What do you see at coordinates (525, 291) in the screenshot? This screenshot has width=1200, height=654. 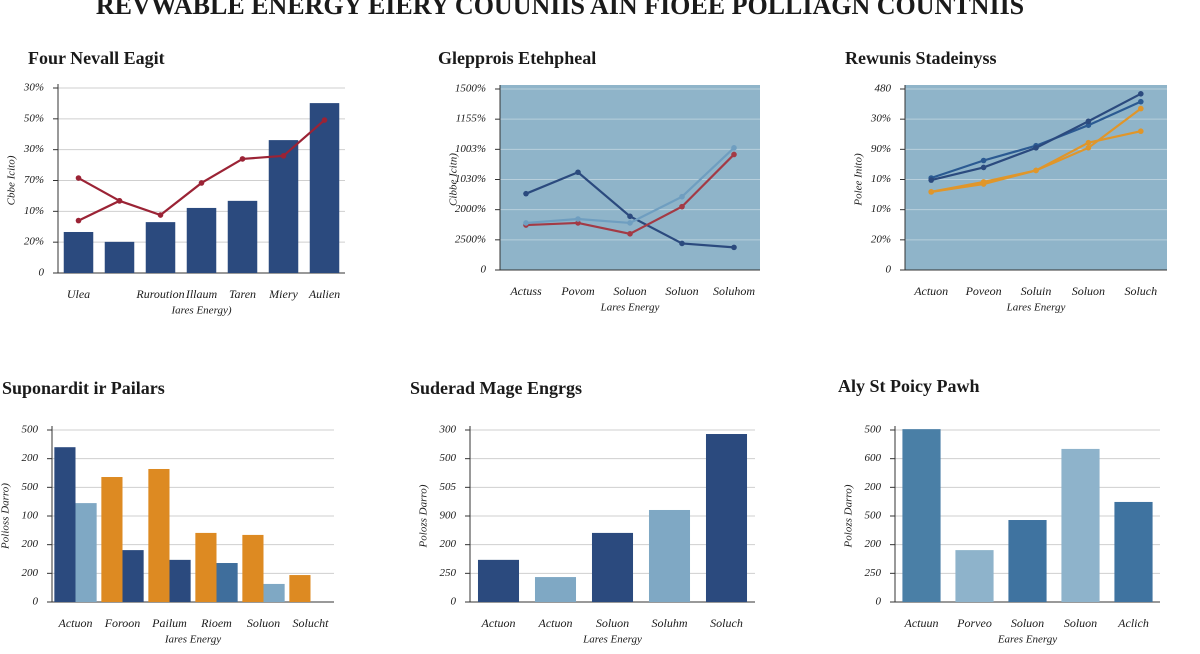 I see `x-tick-label: Actuss` at bounding box center [525, 291].